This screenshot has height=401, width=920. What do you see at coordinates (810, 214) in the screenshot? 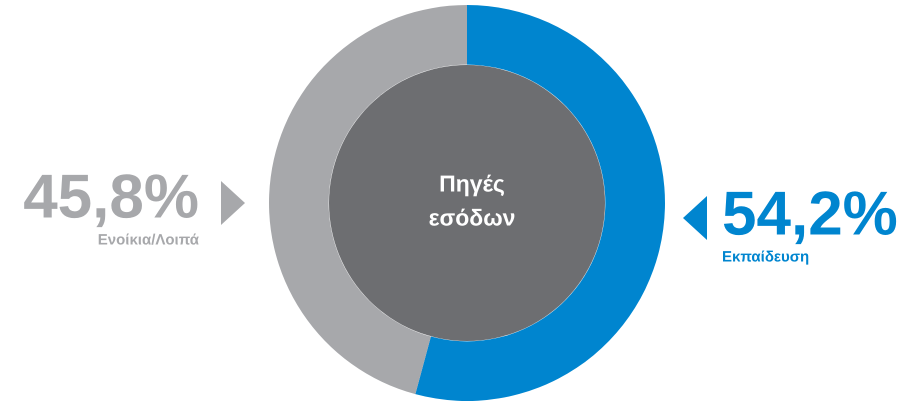
I see `data-label: 54,2%` at bounding box center [810, 214].